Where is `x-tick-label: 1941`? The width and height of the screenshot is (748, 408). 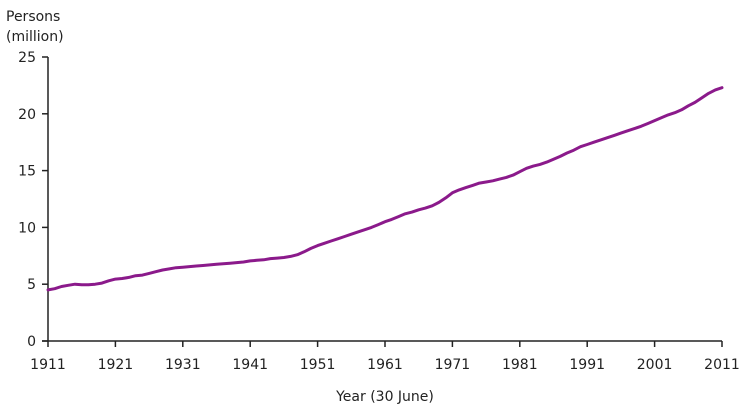 x-tick-label: 1941 is located at coordinates (250, 365).